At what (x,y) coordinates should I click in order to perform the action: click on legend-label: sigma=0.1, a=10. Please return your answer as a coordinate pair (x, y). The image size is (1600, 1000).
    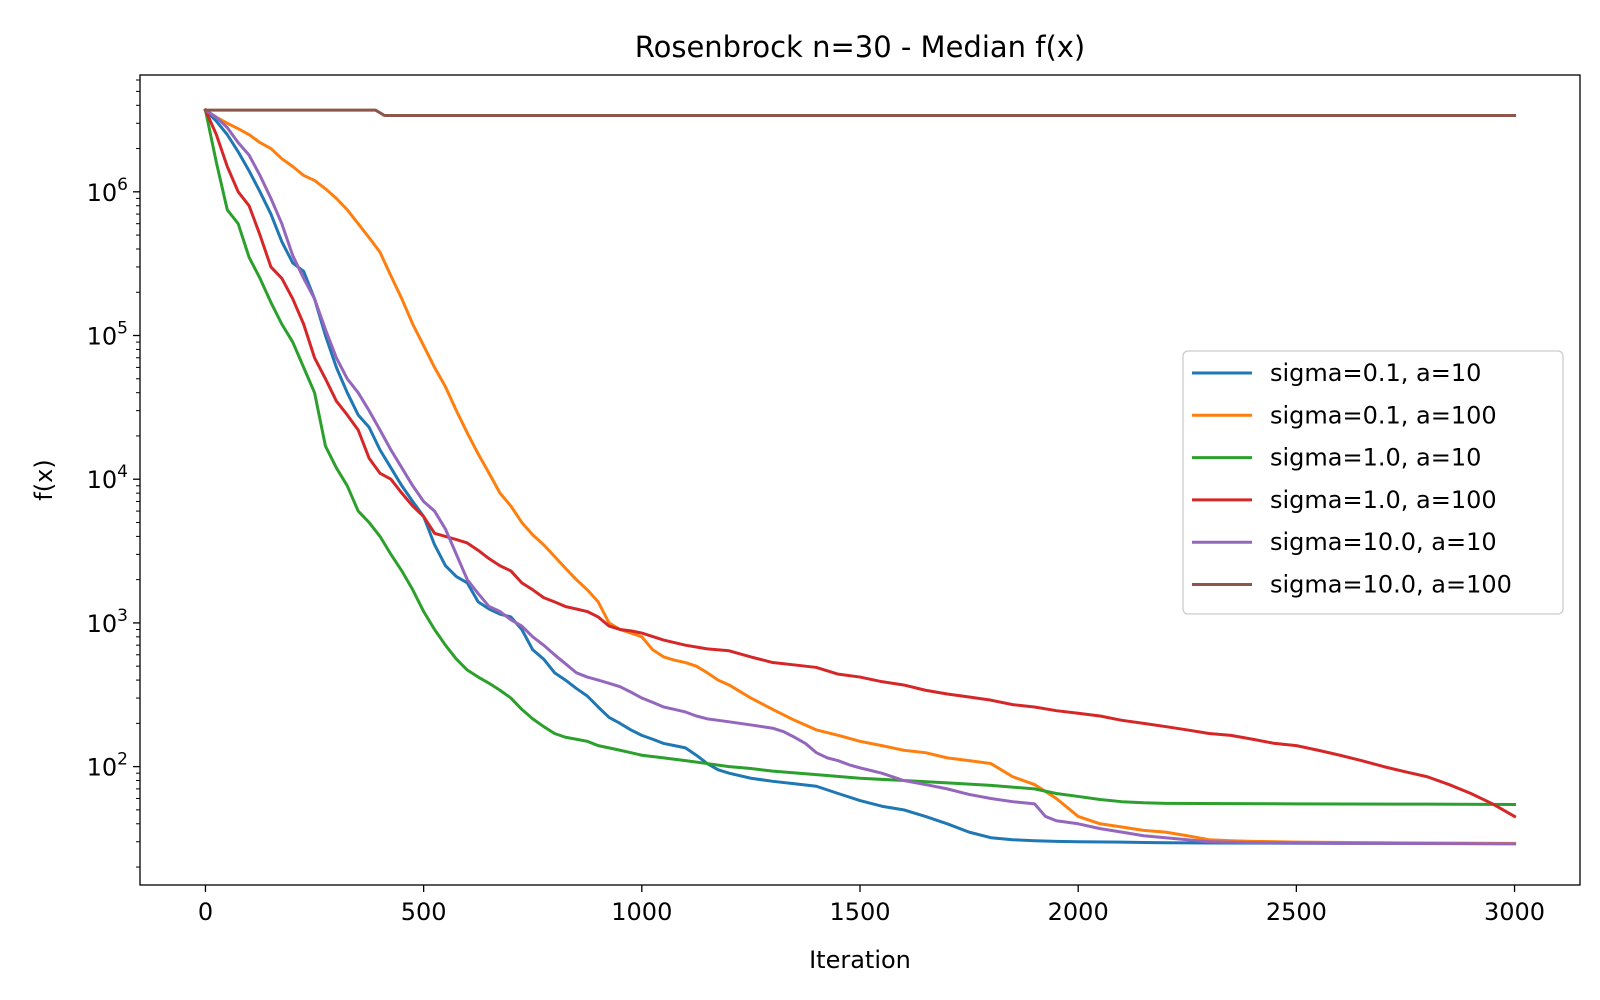
    Looking at the image, I should click on (1375, 373).